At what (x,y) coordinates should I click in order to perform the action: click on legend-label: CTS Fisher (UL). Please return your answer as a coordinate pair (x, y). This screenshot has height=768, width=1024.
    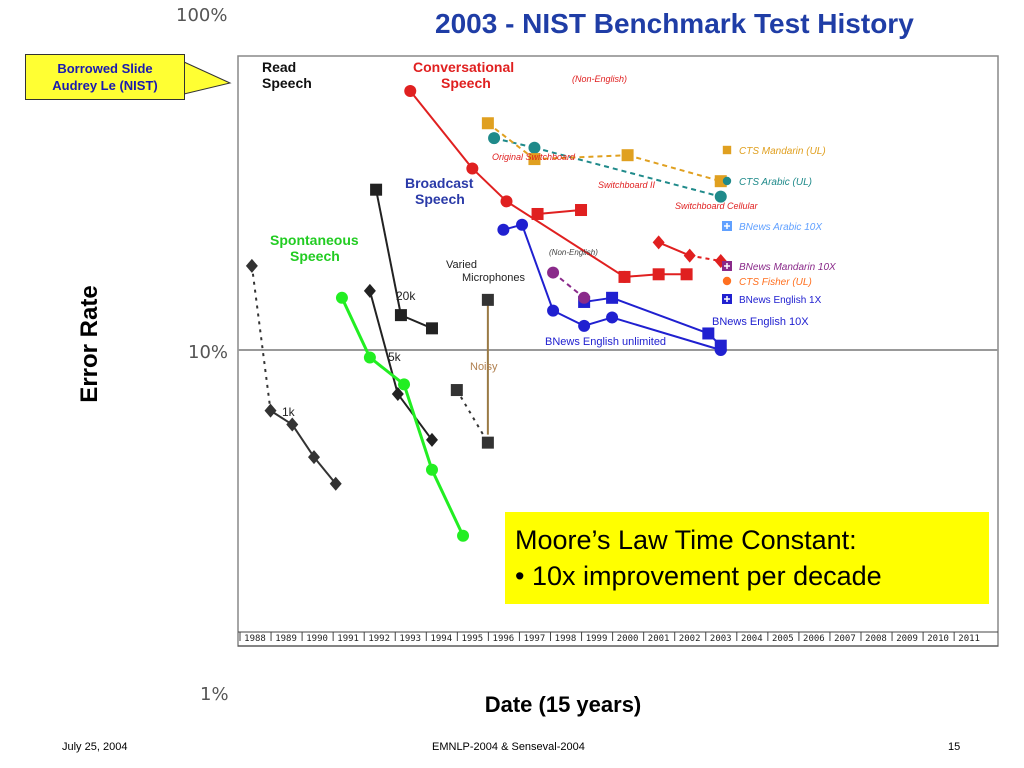
    Looking at the image, I should click on (775, 282).